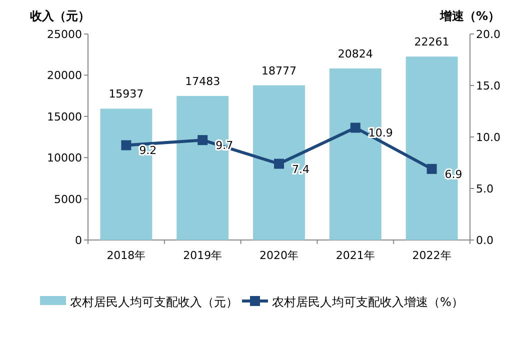 This screenshot has width=528, height=347. I want to click on y2-tick-label: 15.0, so click(488, 86).